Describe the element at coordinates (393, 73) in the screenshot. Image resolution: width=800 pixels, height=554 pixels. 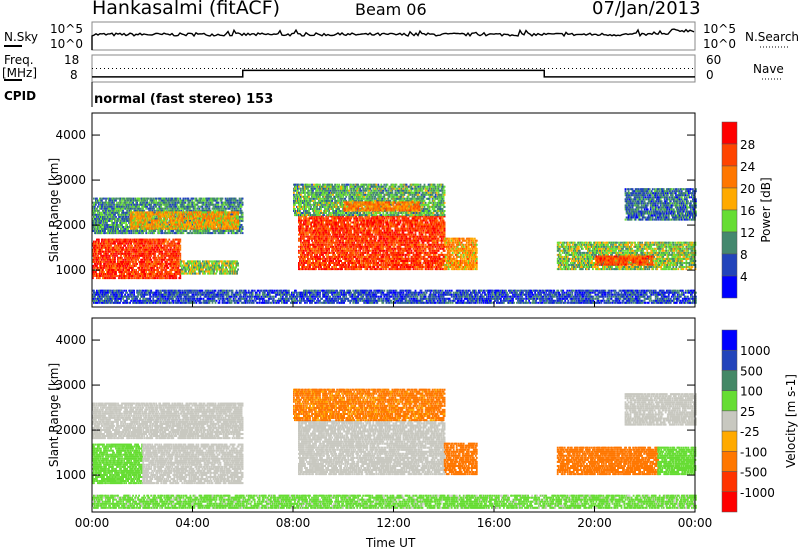
I see `frequency-line` at that location.